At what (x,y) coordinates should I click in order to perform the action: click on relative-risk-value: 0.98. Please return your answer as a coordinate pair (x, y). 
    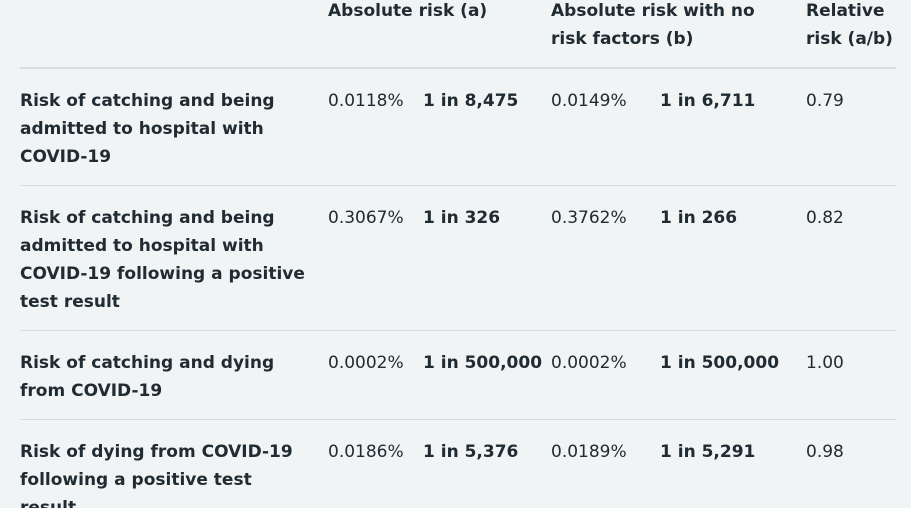
    Looking at the image, I should click on (825, 452).